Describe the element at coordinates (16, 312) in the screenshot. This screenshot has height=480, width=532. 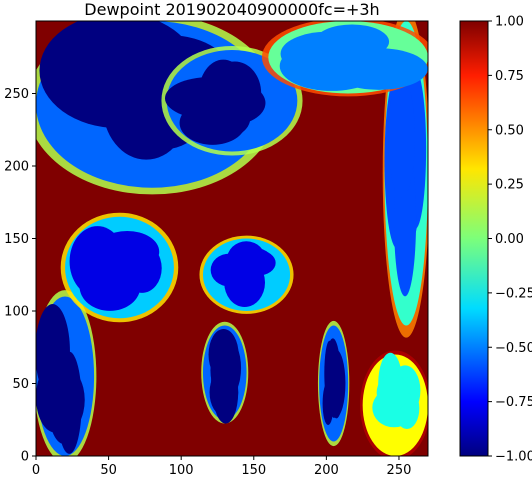
I see `y-tick-label: 100` at that location.